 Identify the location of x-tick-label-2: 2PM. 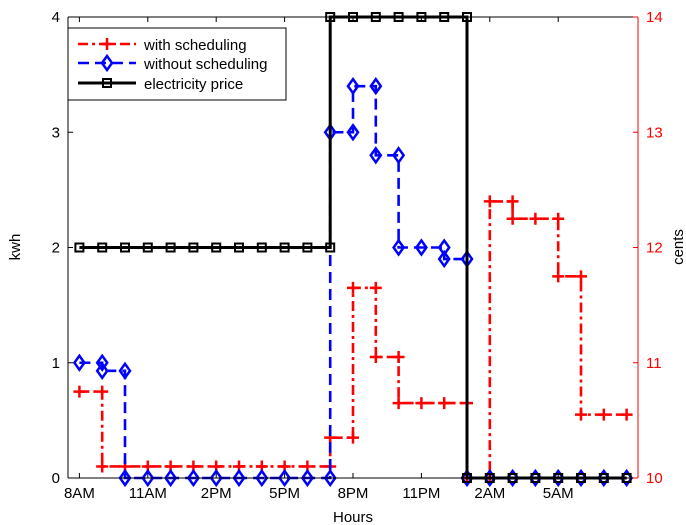
(216, 493).